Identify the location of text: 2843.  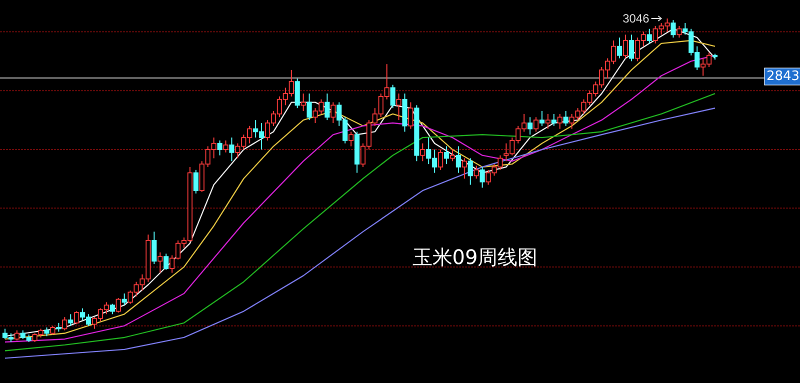
(783, 76).